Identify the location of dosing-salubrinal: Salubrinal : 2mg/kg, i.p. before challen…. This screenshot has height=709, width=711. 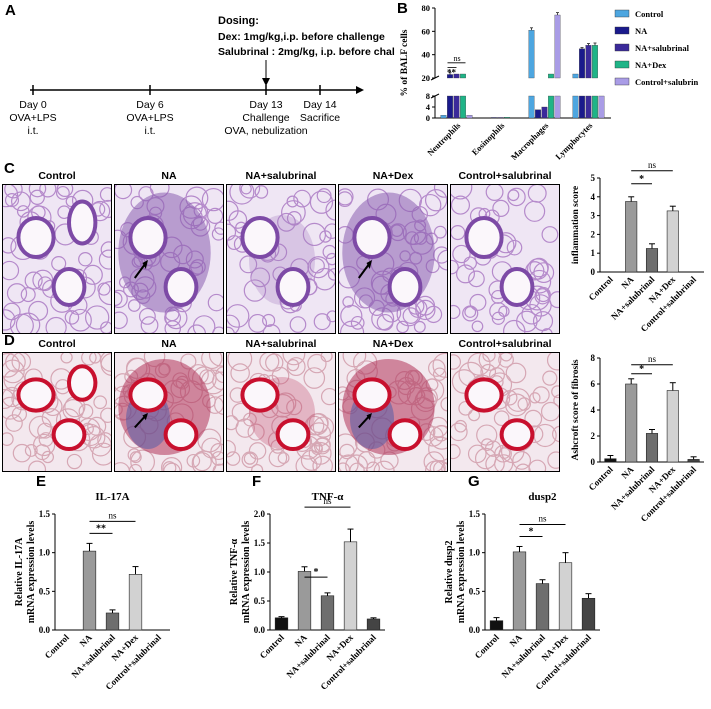
(306, 52).